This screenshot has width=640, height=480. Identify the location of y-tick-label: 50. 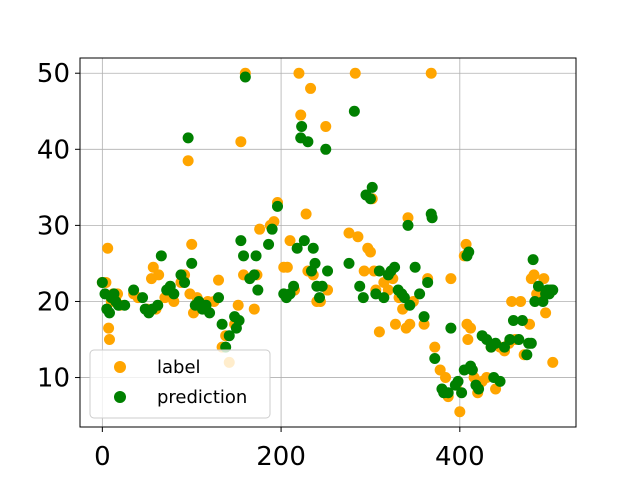
(53, 74).